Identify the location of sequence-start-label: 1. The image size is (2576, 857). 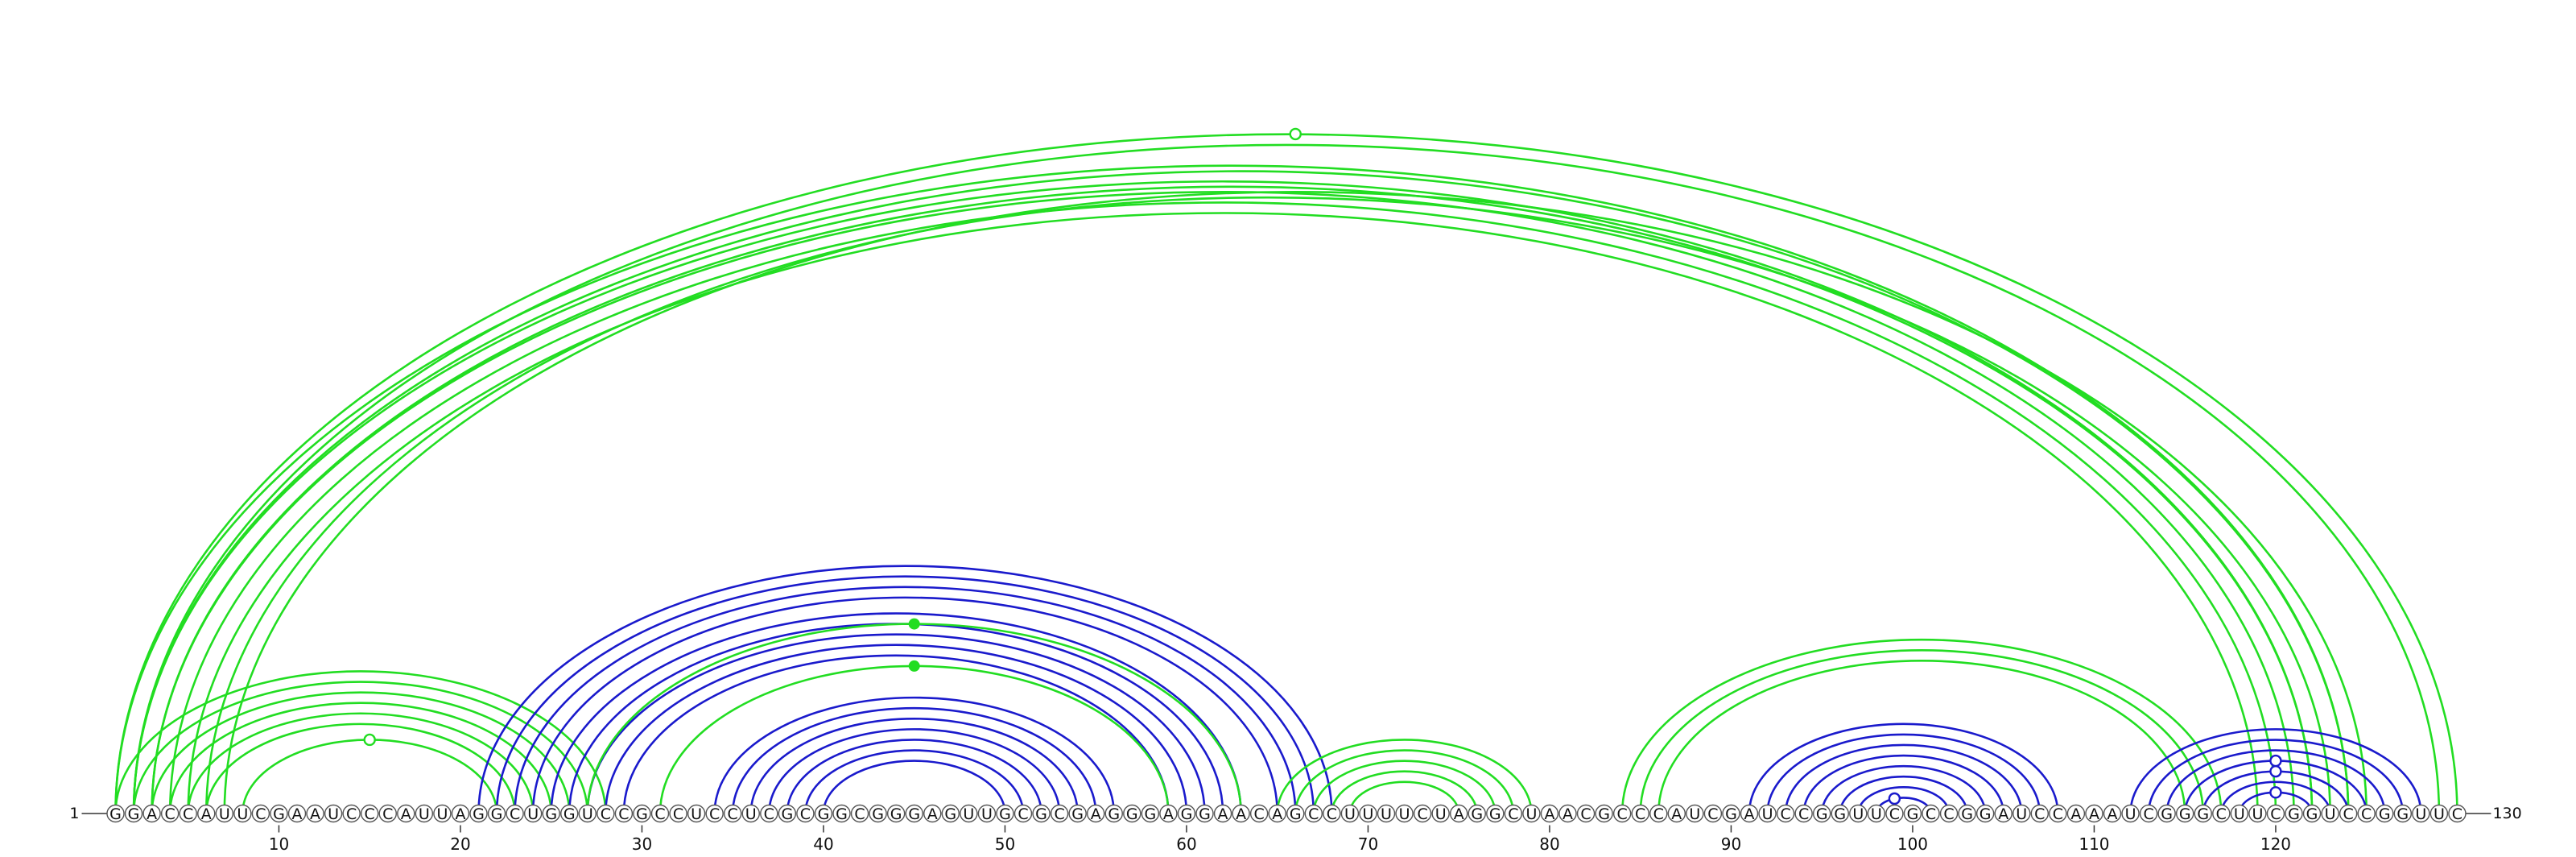
(74, 813).